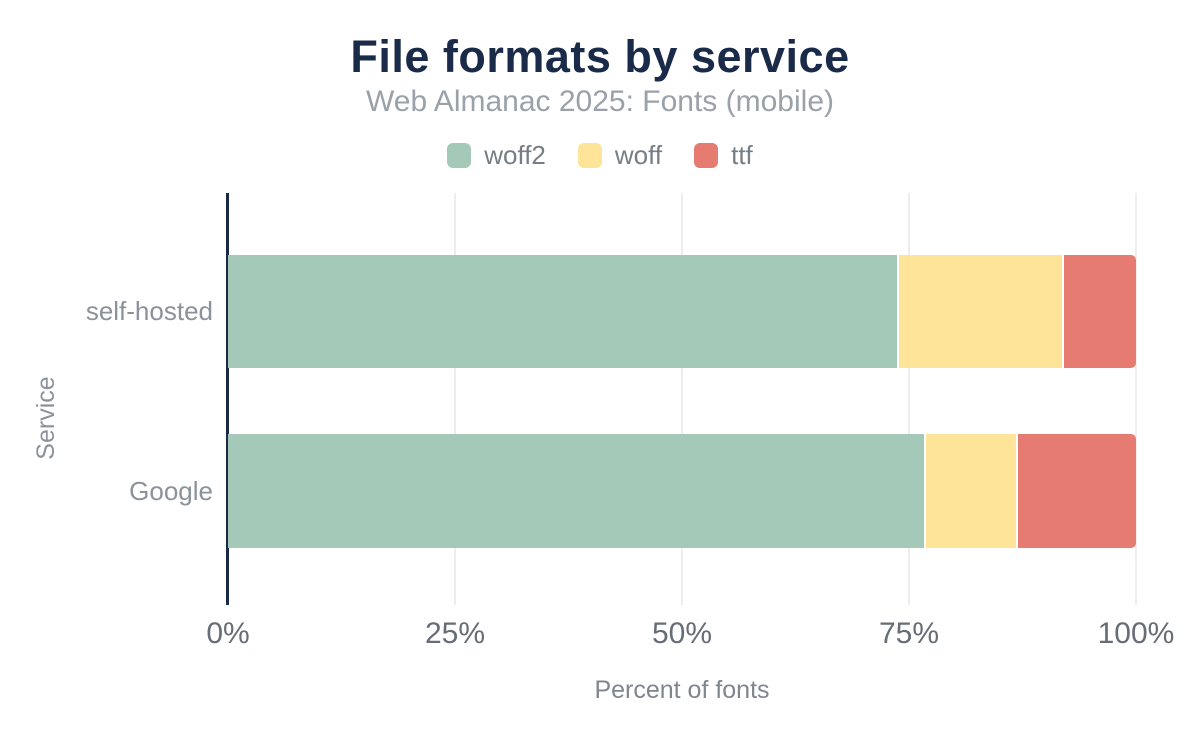 The image size is (1200, 742). What do you see at coordinates (706, 155) in the screenshot?
I see `legend-swatch-ttf` at bounding box center [706, 155].